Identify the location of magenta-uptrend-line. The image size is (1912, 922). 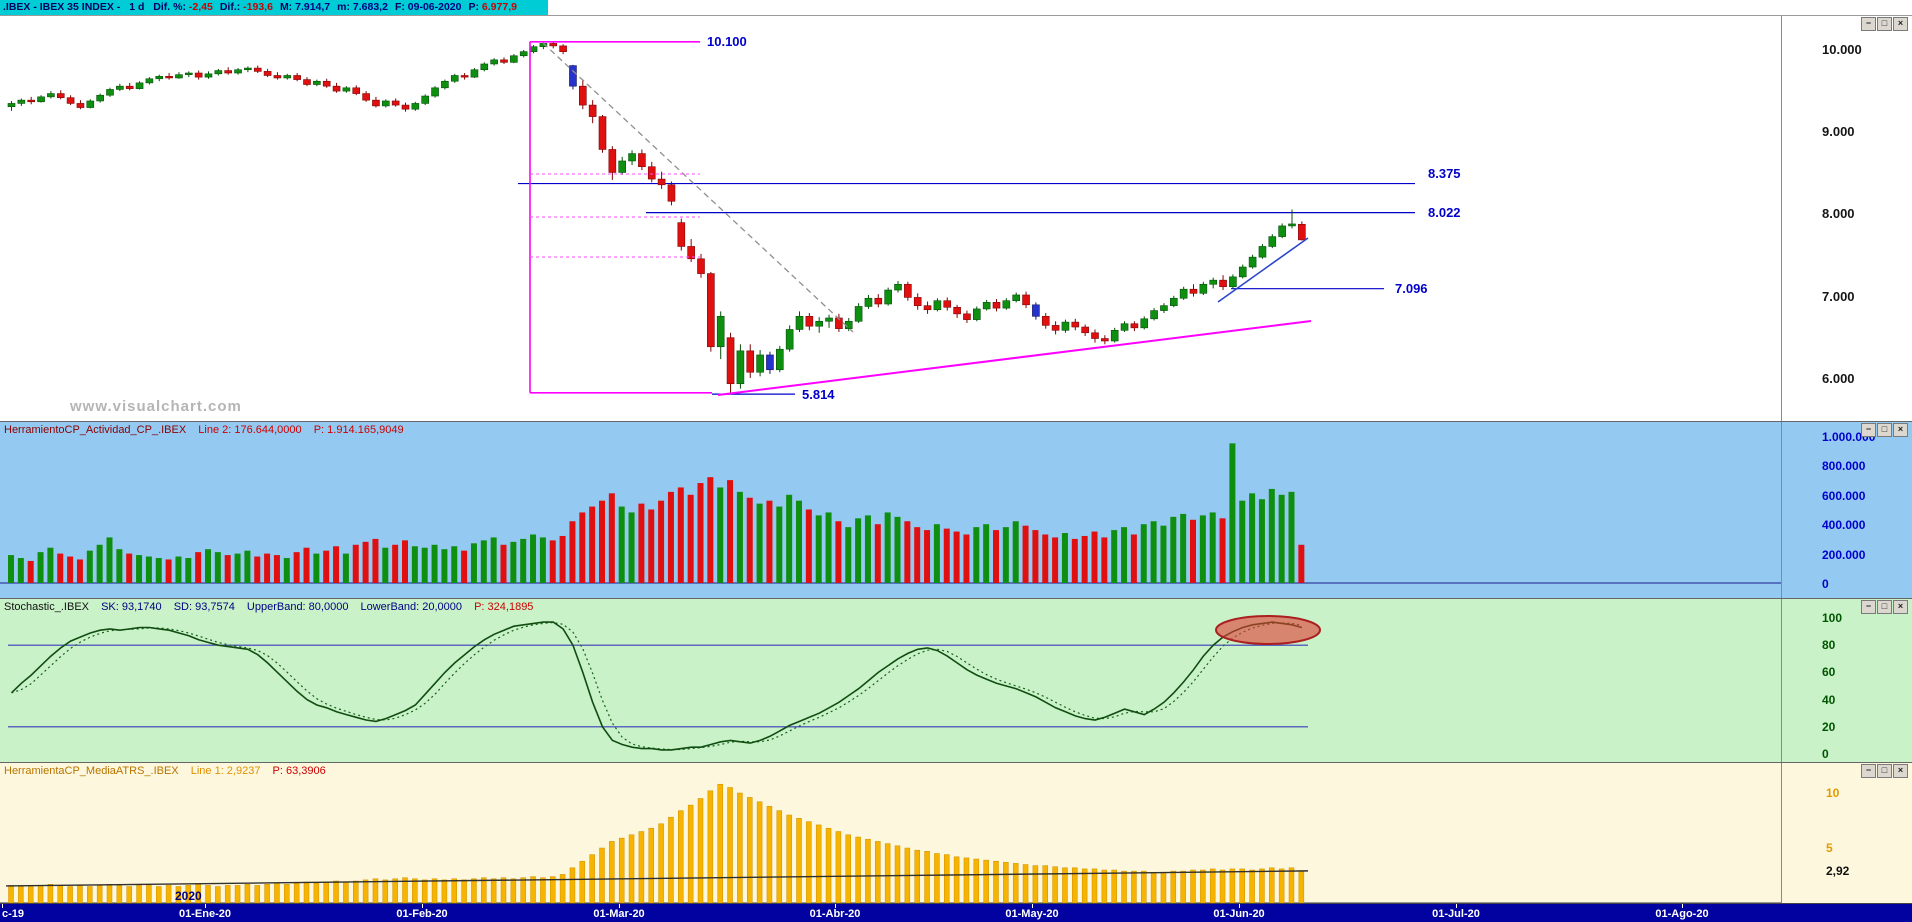
(1014, 358).